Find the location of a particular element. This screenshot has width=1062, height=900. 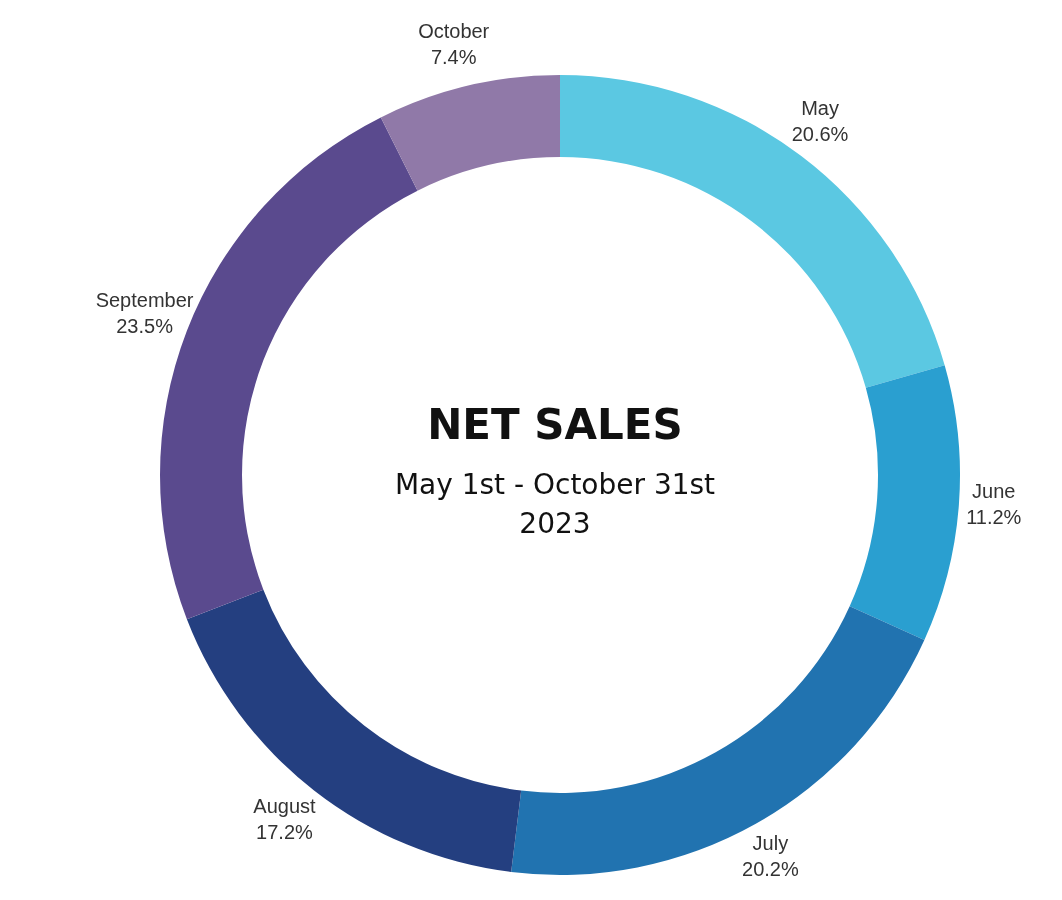

slice-label: May is located at coordinates (820, 107).